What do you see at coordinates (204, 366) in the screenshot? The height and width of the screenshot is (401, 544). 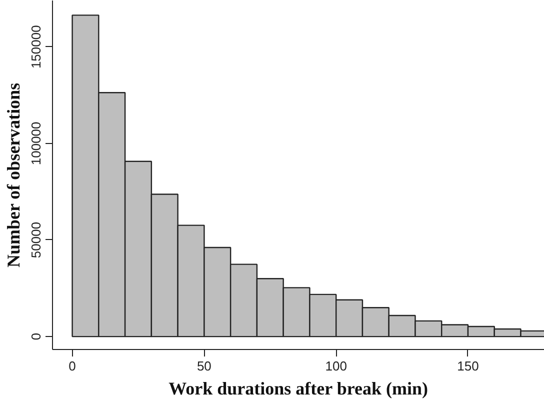 I see `x-tick-label: 50` at bounding box center [204, 366].